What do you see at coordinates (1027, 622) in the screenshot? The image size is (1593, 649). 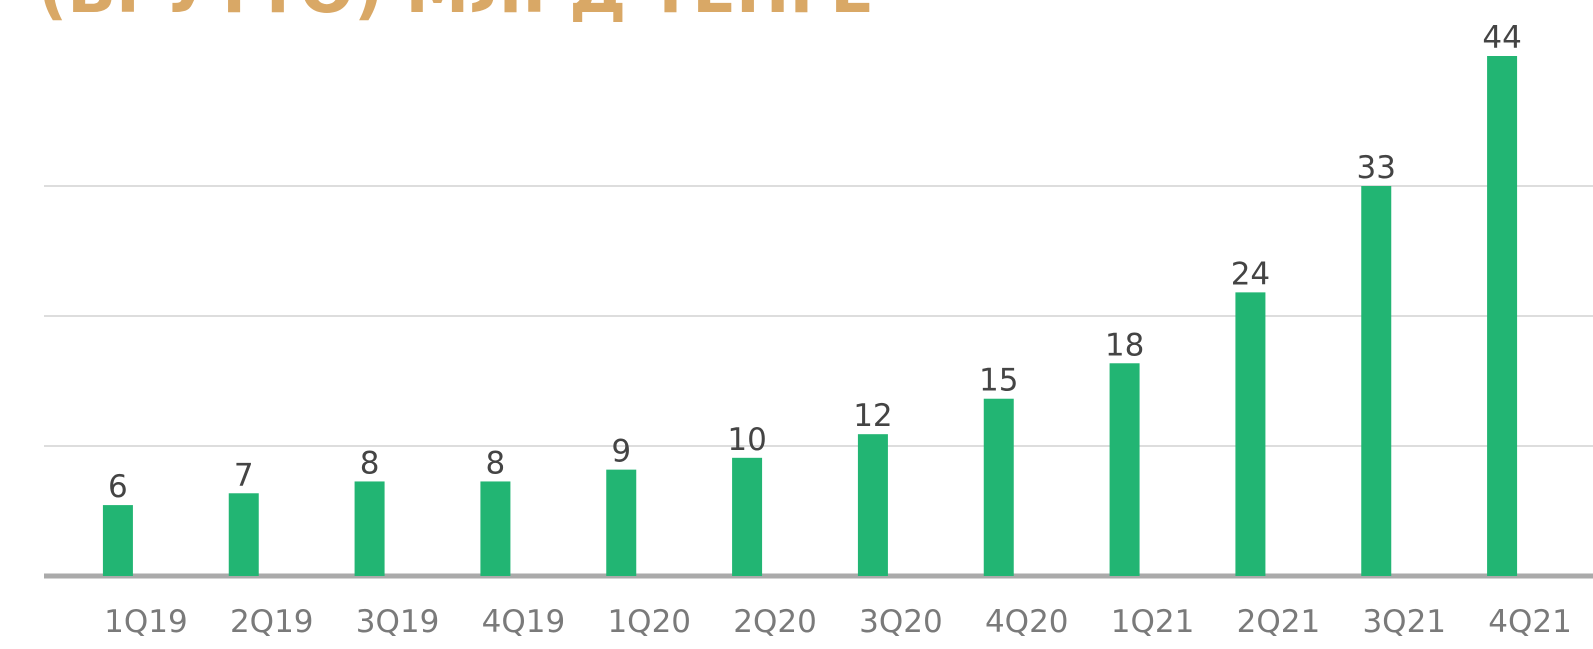 I see `x-tick-label: 4Q20` at bounding box center [1027, 622].